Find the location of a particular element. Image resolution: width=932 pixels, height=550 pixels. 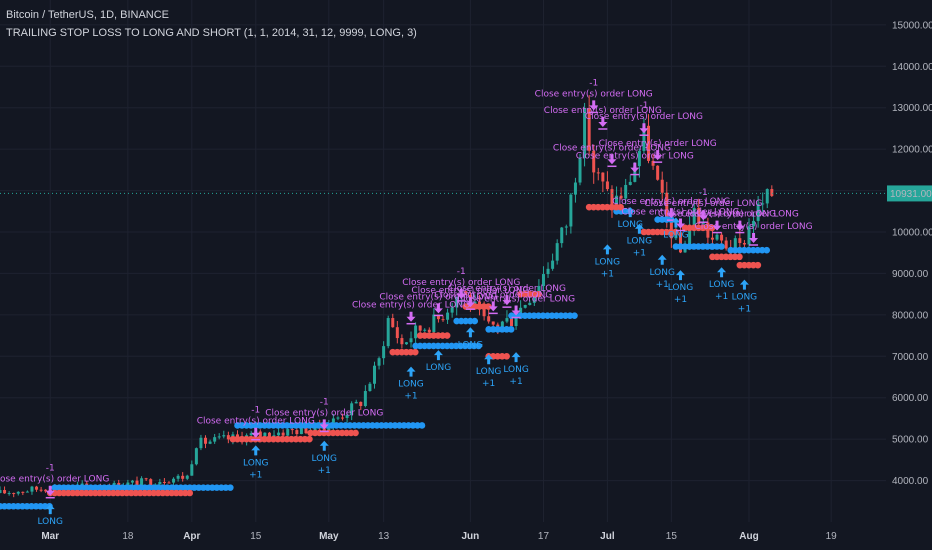

stop-dot-long is located at coordinates (422, 425).